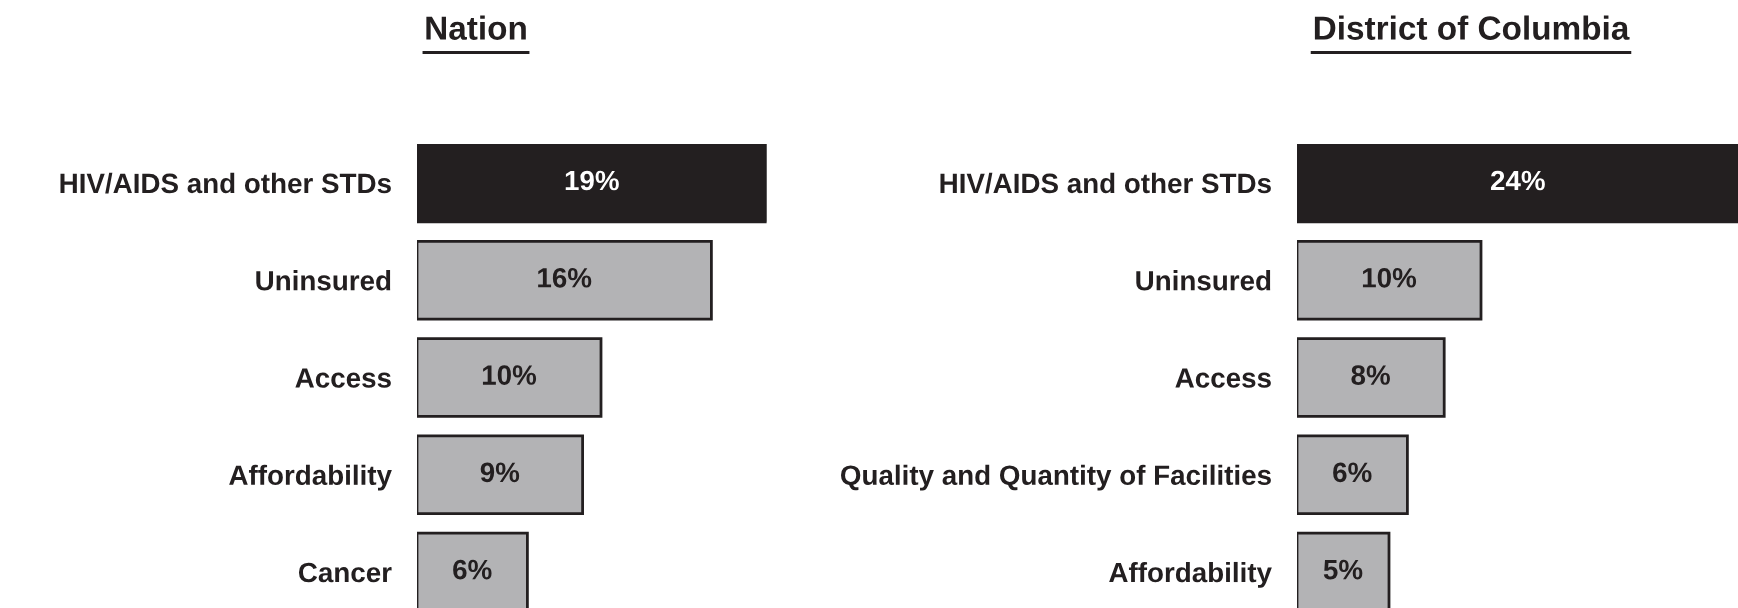  I want to click on data-label: 8%, so click(1370, 375).